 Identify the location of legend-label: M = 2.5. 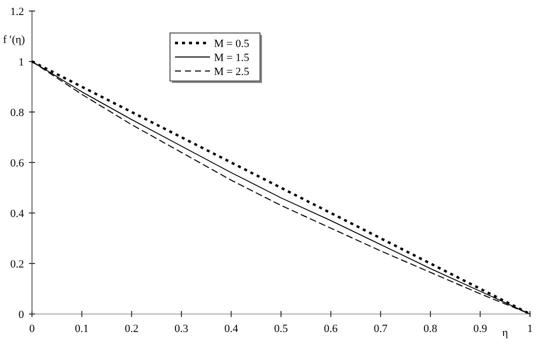
(232, 72).